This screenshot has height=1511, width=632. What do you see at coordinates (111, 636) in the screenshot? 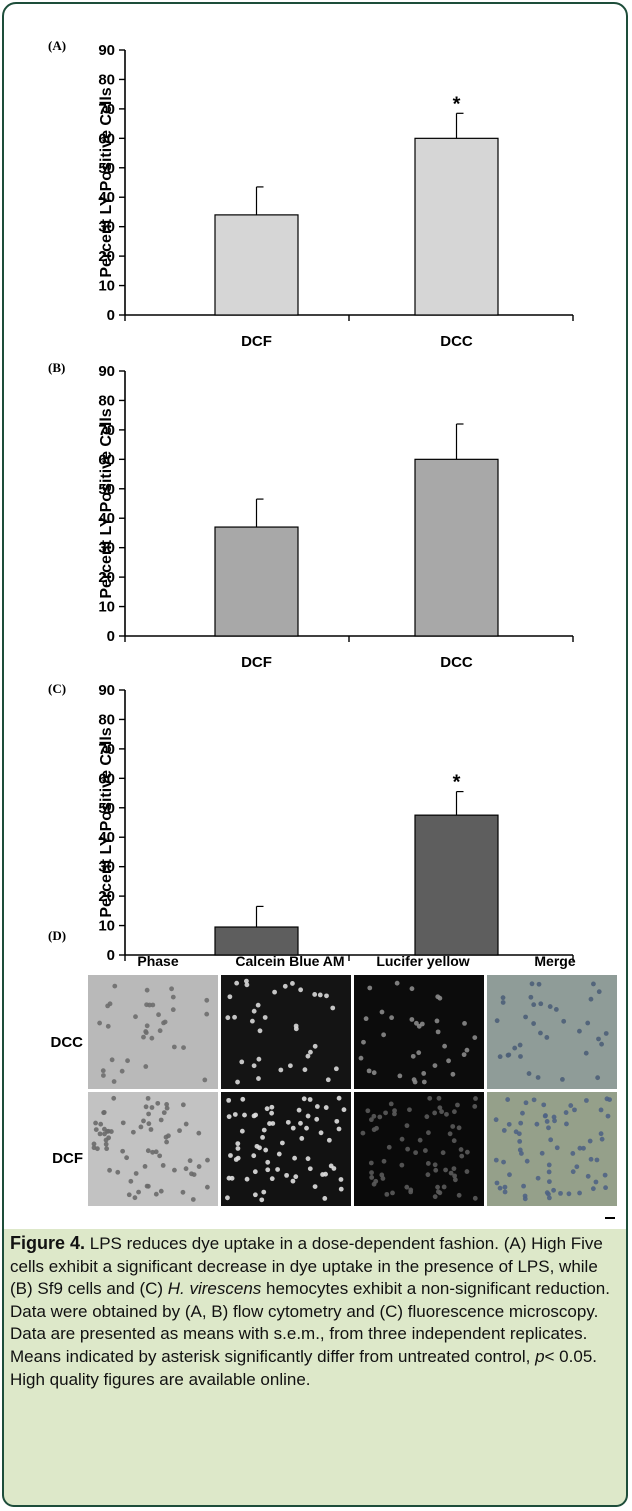
I see `y-tick-label: 0` at bounding box center [111, 636].